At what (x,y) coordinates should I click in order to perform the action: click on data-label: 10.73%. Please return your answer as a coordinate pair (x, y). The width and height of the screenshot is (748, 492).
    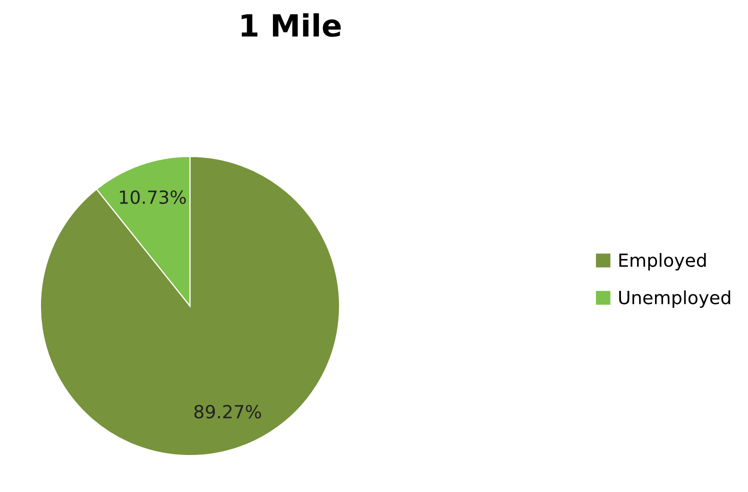
    Looking at the image, I should click on (153, 197).